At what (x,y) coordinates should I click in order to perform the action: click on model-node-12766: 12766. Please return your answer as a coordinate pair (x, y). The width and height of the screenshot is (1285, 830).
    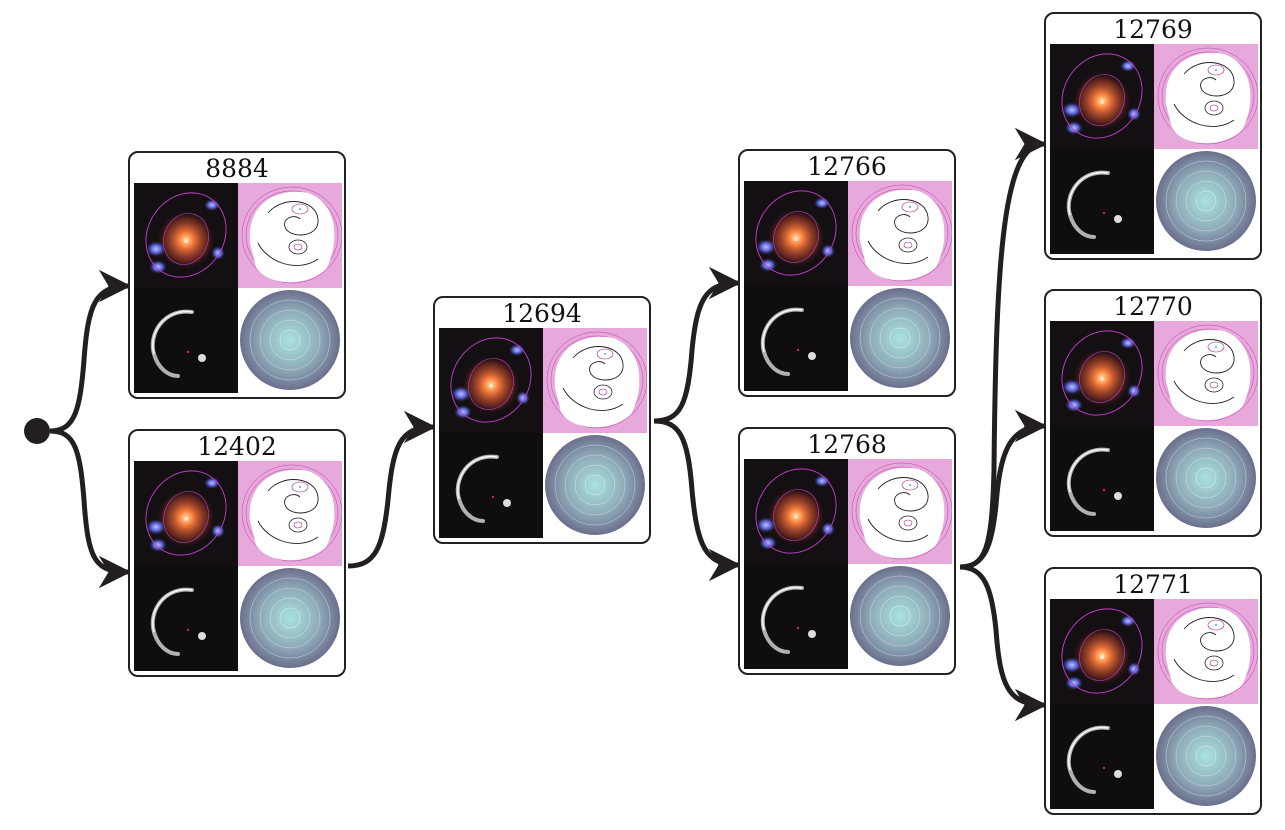
    Looking at the image, I should click on (847, 273).